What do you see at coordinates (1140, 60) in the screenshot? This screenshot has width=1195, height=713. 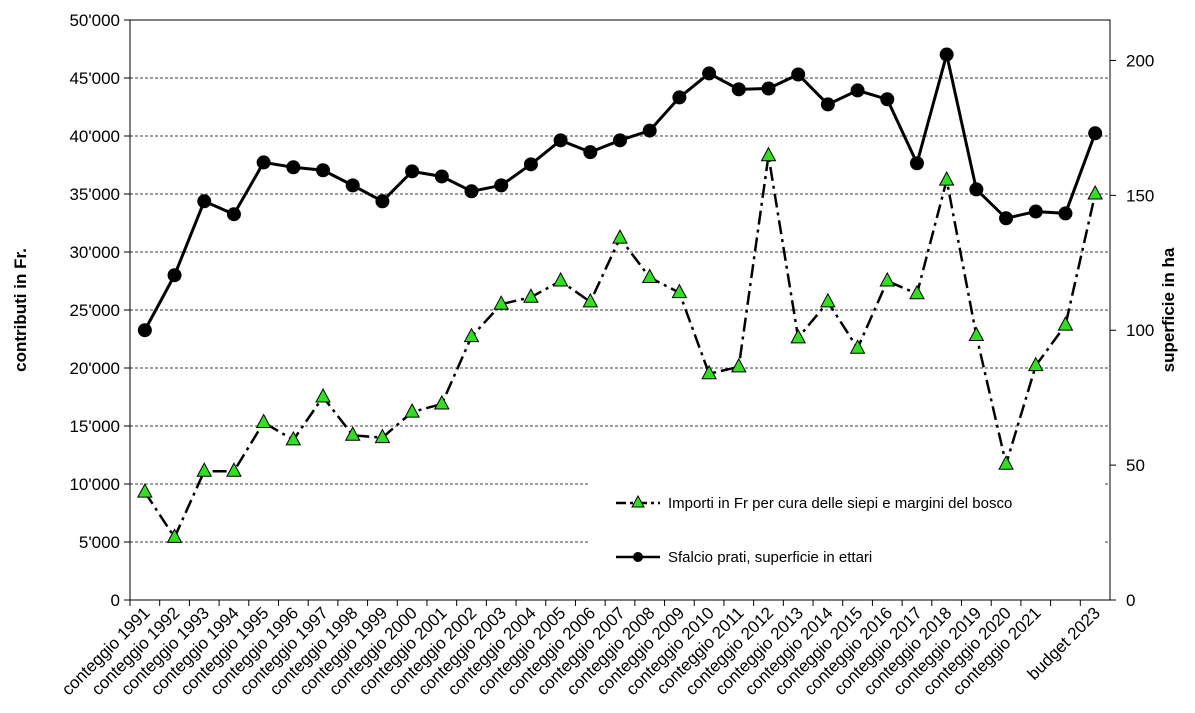 I see `y2-tick-label: 200` at bounding box center [1140, 60].